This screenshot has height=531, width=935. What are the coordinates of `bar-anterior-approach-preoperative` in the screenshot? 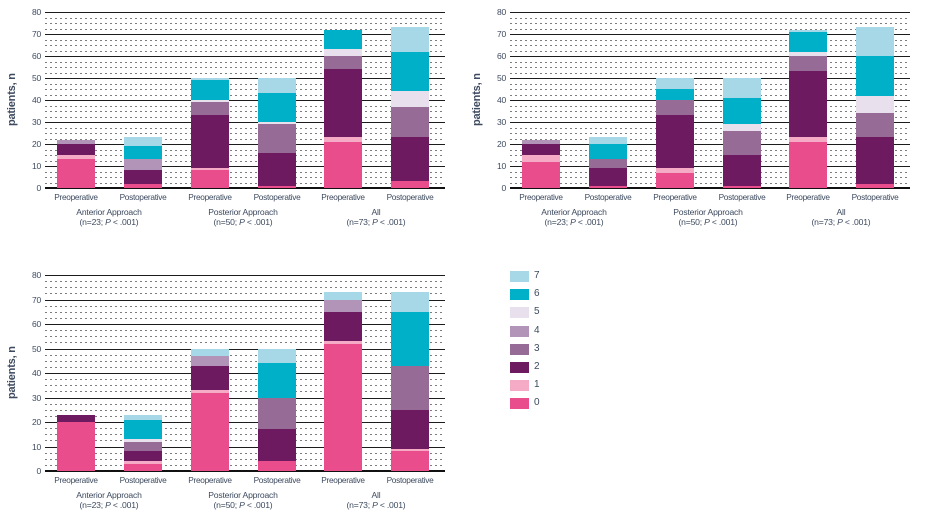 It's located at (76, 100).